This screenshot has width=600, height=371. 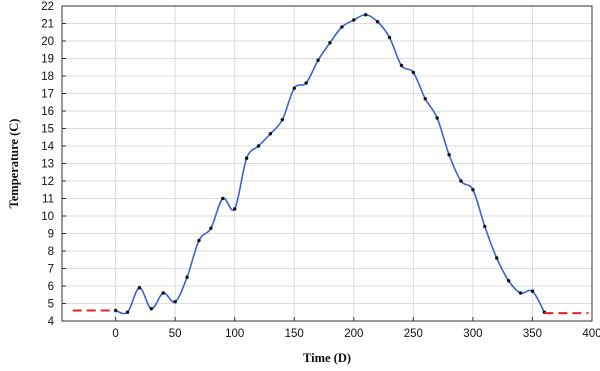 What do you see at coordinates (47, 147) in the screenshot?
I see `y-tick-label: 14` at bounding box center [47, 147].